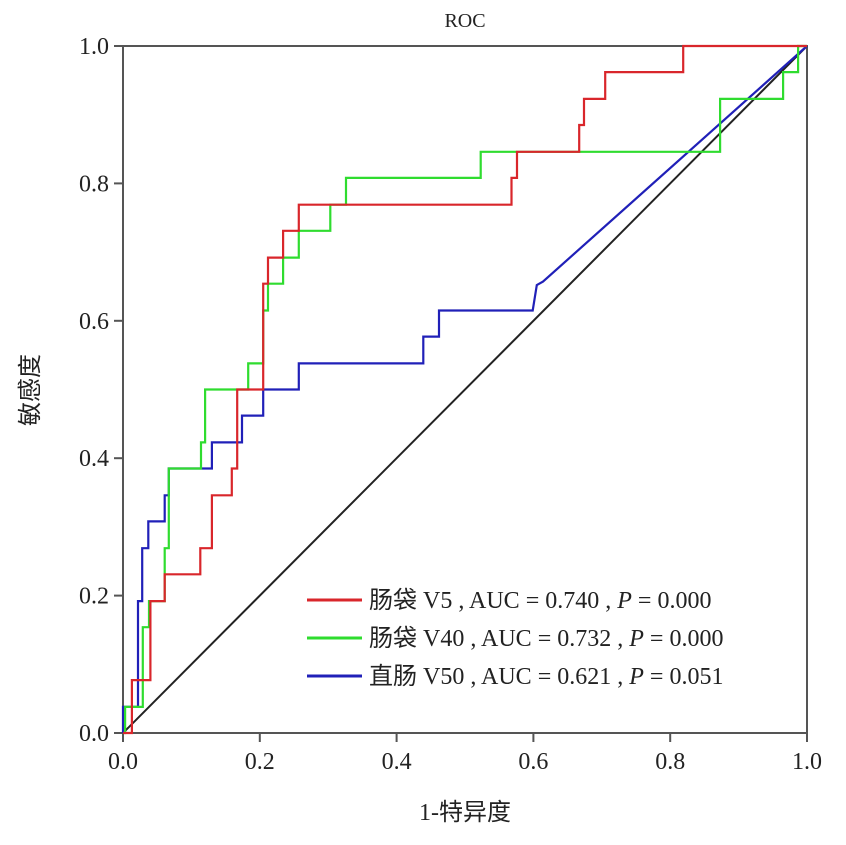  What do you see at coordinates (465, 812) in the screenshot?
I see `x-axis-label: 1-特异度` at bounding box center [465, 812].